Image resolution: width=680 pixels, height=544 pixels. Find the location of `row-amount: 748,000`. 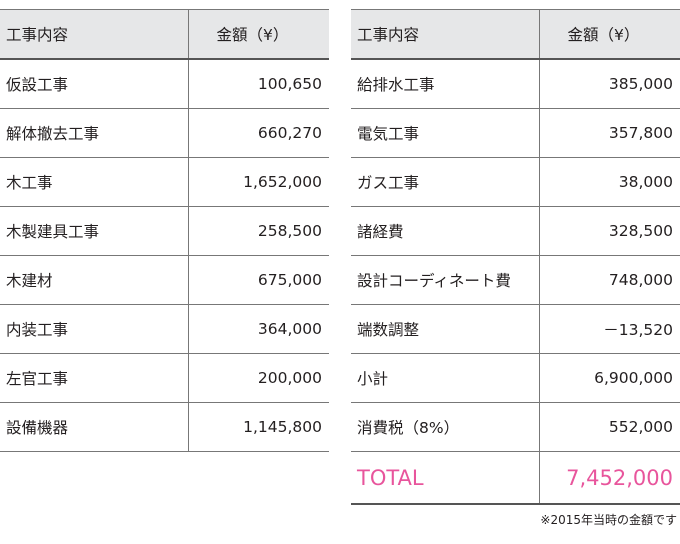

row-amount: 748,000 is located at coordinates (609, 280).